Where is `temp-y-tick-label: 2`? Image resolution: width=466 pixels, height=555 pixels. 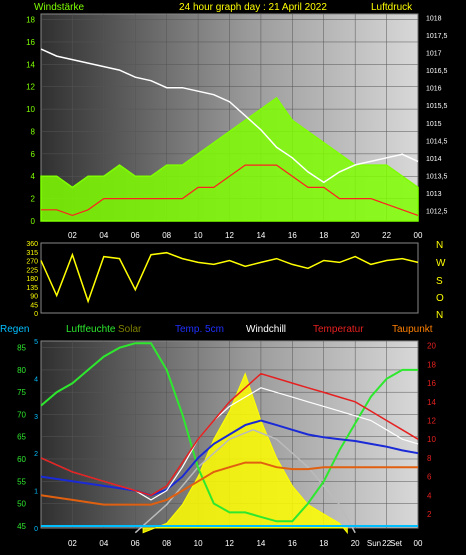 temp-y-tick-label: 2 is located at coordinates (429, 514).